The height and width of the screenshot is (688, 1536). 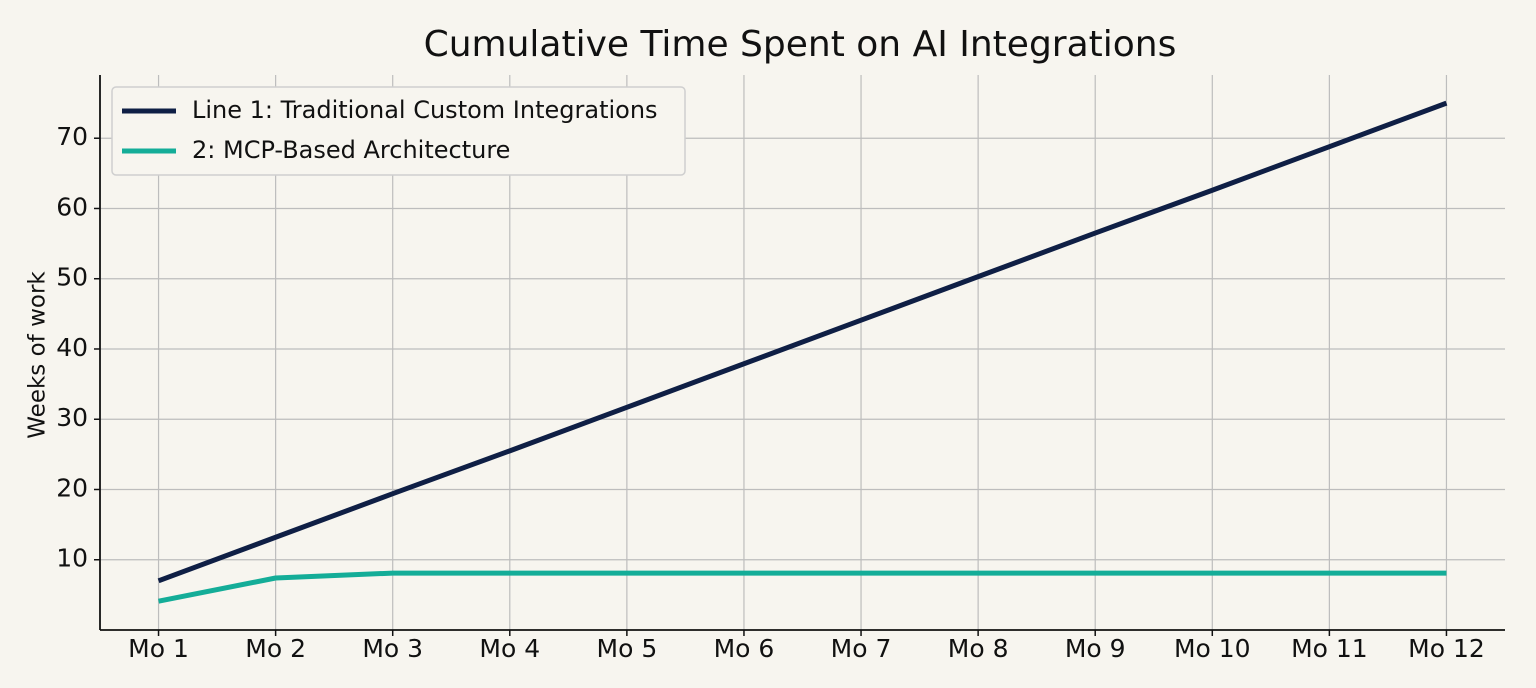 I want to click on x-tick-label: Mo 4, so click(x=509, y=648).